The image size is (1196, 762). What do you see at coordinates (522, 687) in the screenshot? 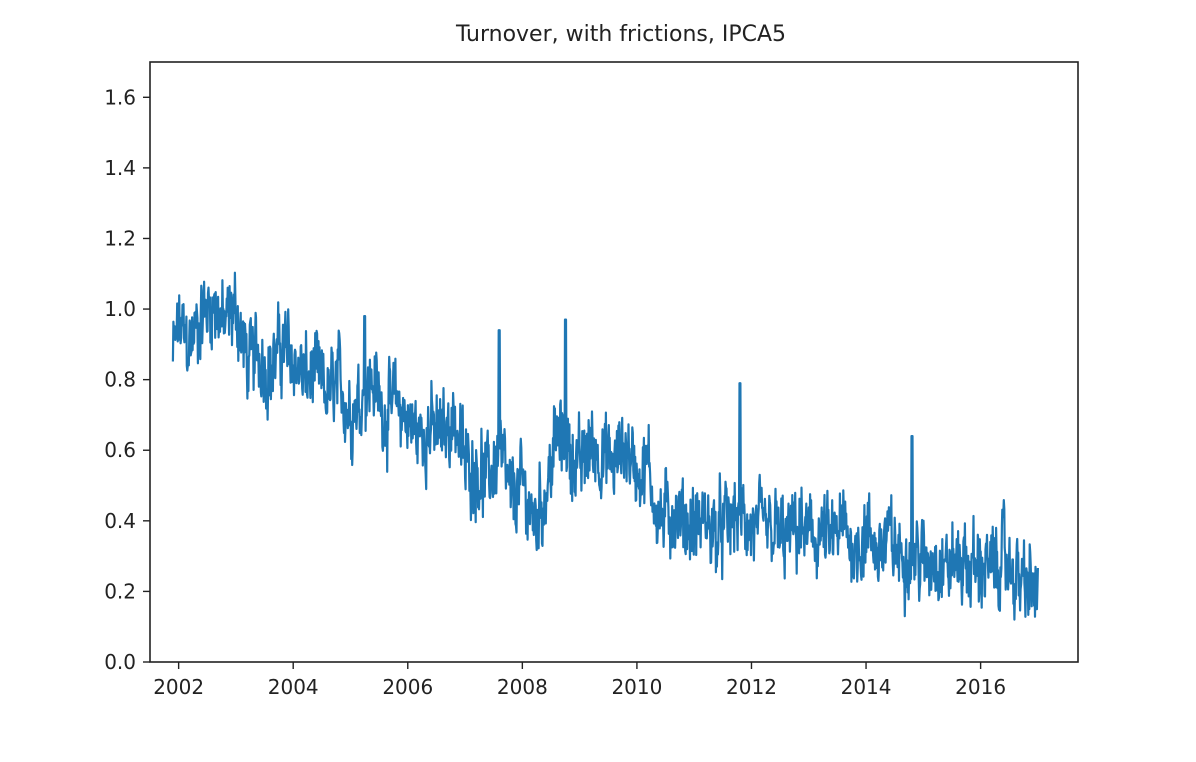
I see `x-tick-label: 2008` at bounding box center [522, 687].